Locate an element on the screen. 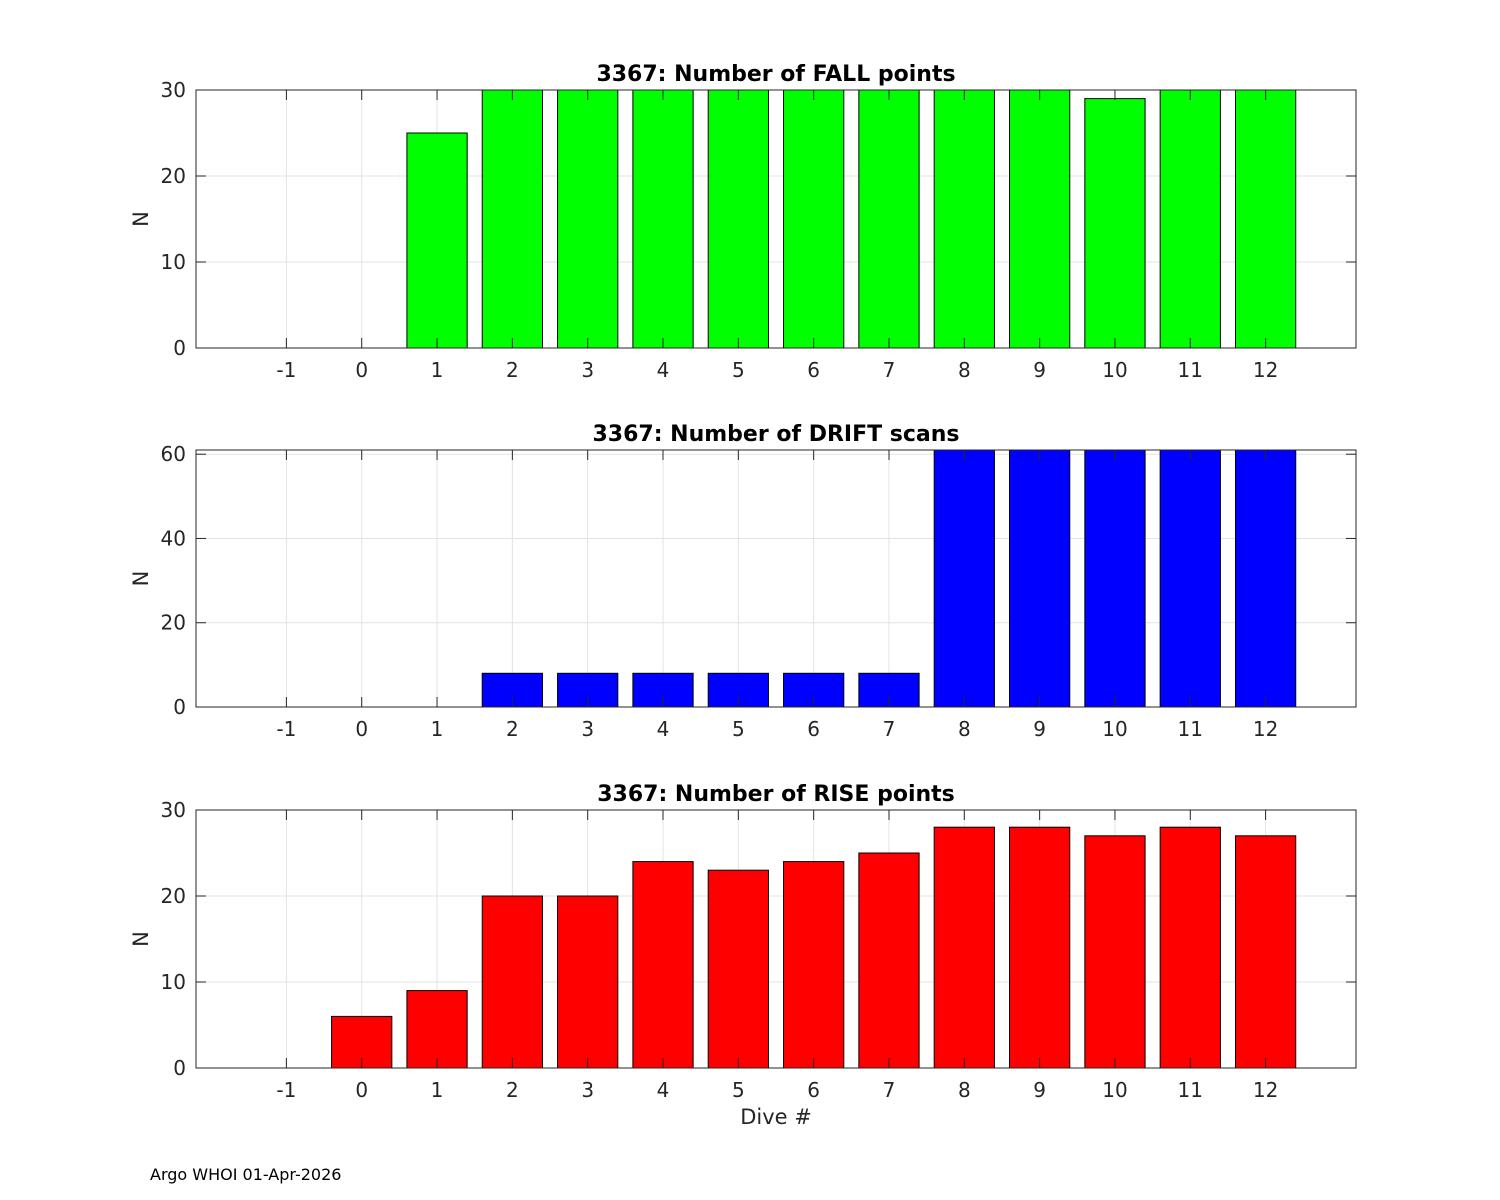  y-tick-label: 60 is located at coordinates (173, 454).